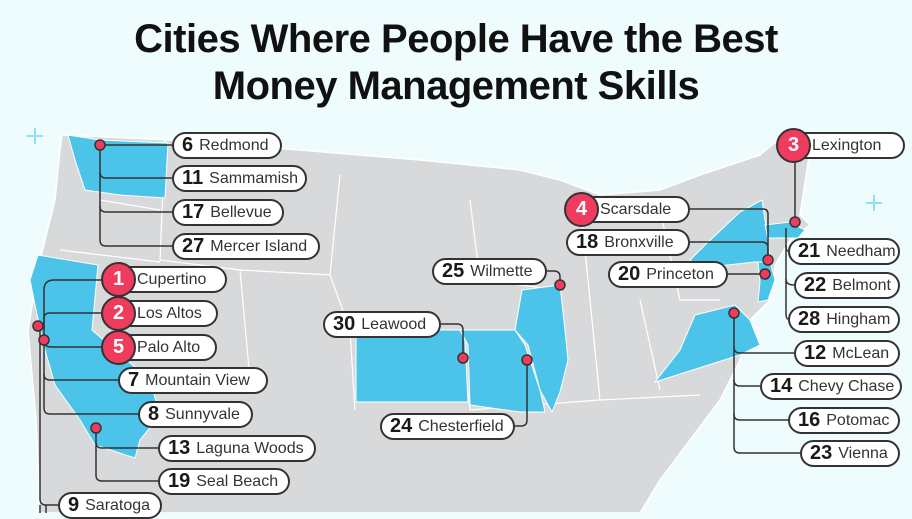  Describe the element at coordinates (234, 145) in the screenshot. I see `city-name: Redmond` at that location.